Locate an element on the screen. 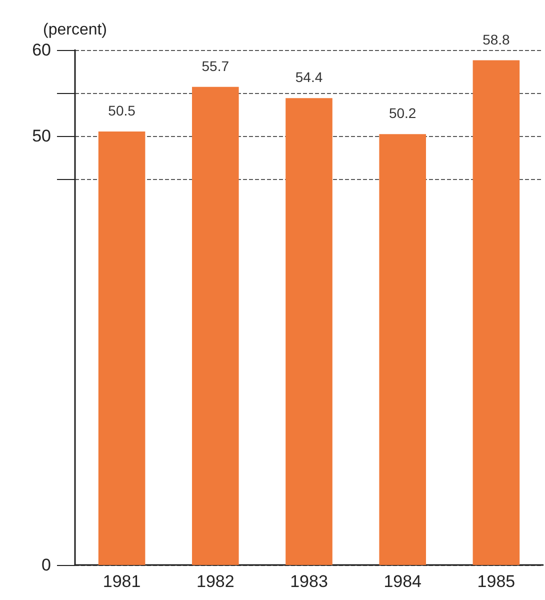  x-tick-label: 1985 is located at coordinates (496, 581).